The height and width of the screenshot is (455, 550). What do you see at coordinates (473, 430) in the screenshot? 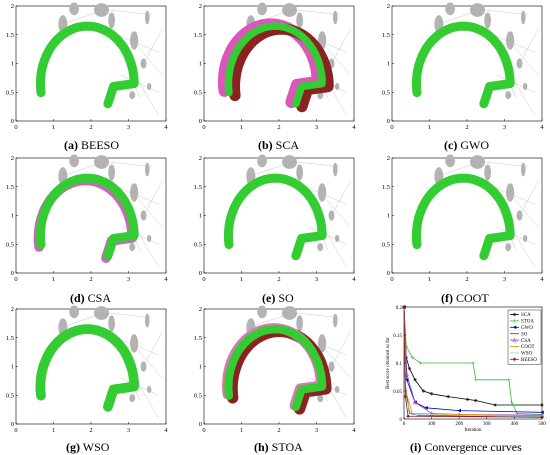
I see `x-axis-label: Iteration` at bounding box center [473, 430].